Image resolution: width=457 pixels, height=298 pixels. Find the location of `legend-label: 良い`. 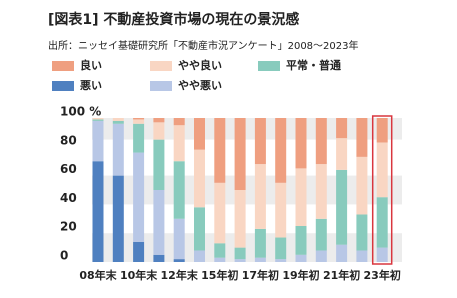

legend-label: 良い is located at coordinates (91, 65).